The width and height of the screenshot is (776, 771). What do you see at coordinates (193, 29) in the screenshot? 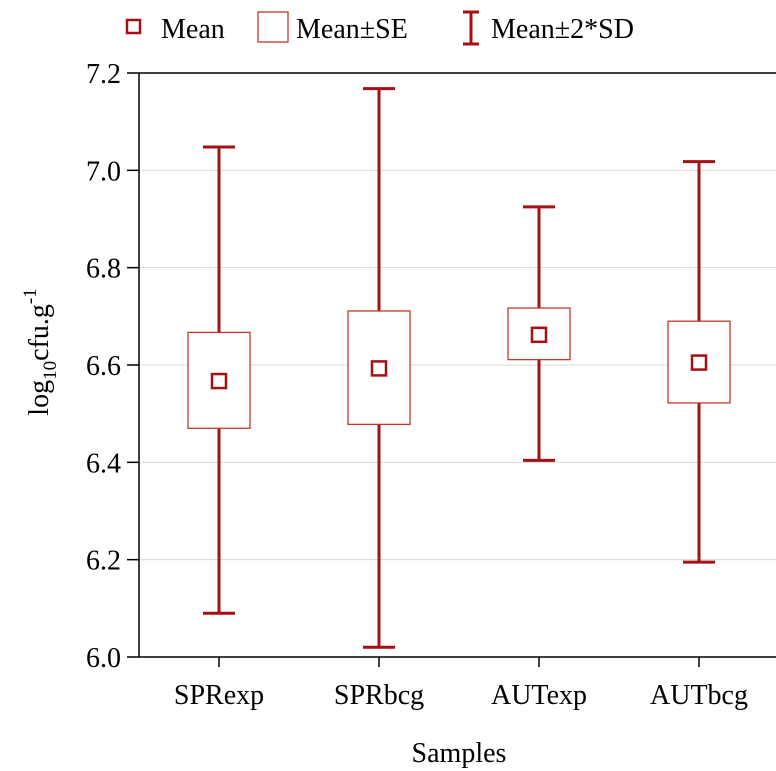
I see `legend-mean-label: Mean` at bounding box center [193, 29].